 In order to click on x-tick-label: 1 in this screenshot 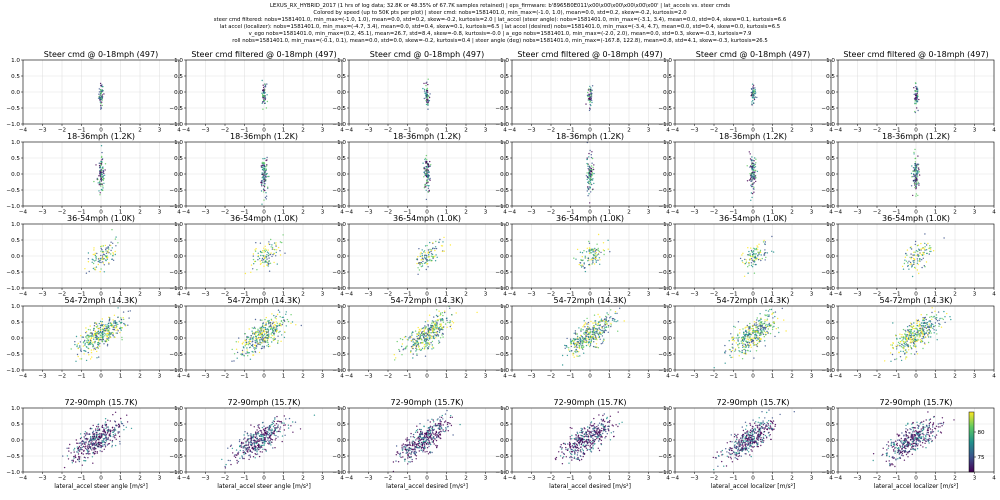, I will do `click(936, 295)`.